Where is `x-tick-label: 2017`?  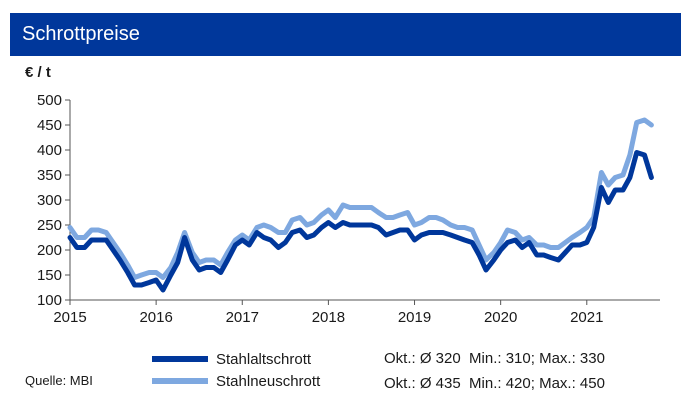 x-tick-label: 2017 is located at coordinates (242, 317).